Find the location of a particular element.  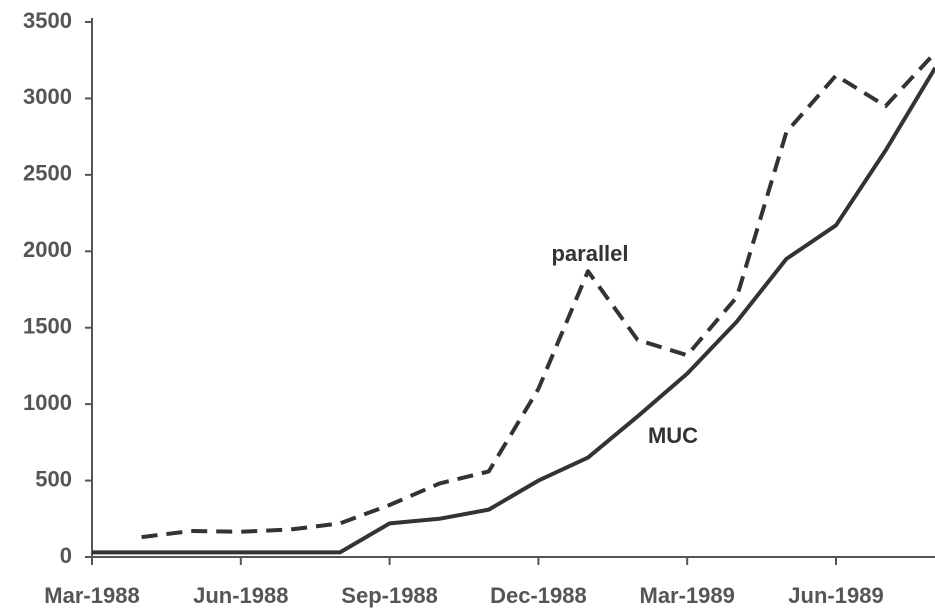

y-tick-label: 500 is located at coordinates (53, 478).